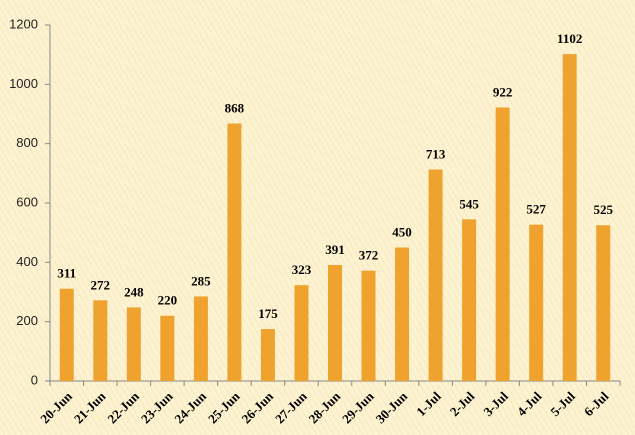 The width and height of the screenshot is (635, 435). Describe the element at coordinates (402, 231) in the screenshot. I see `value-label: 450` at that location.